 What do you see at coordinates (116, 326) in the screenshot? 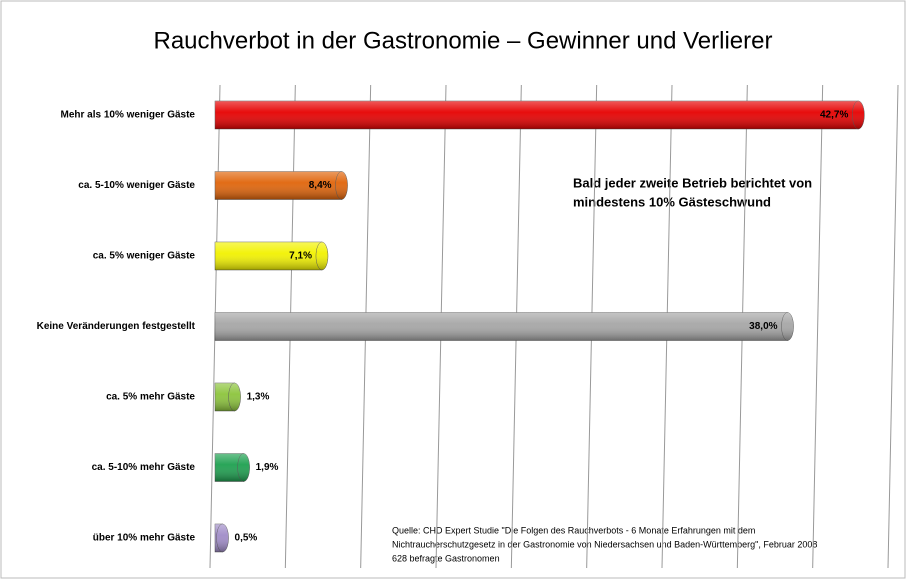
I see `y-tick-label: Keine Veränderungen festgestellt` at bounding box center [116, 326].